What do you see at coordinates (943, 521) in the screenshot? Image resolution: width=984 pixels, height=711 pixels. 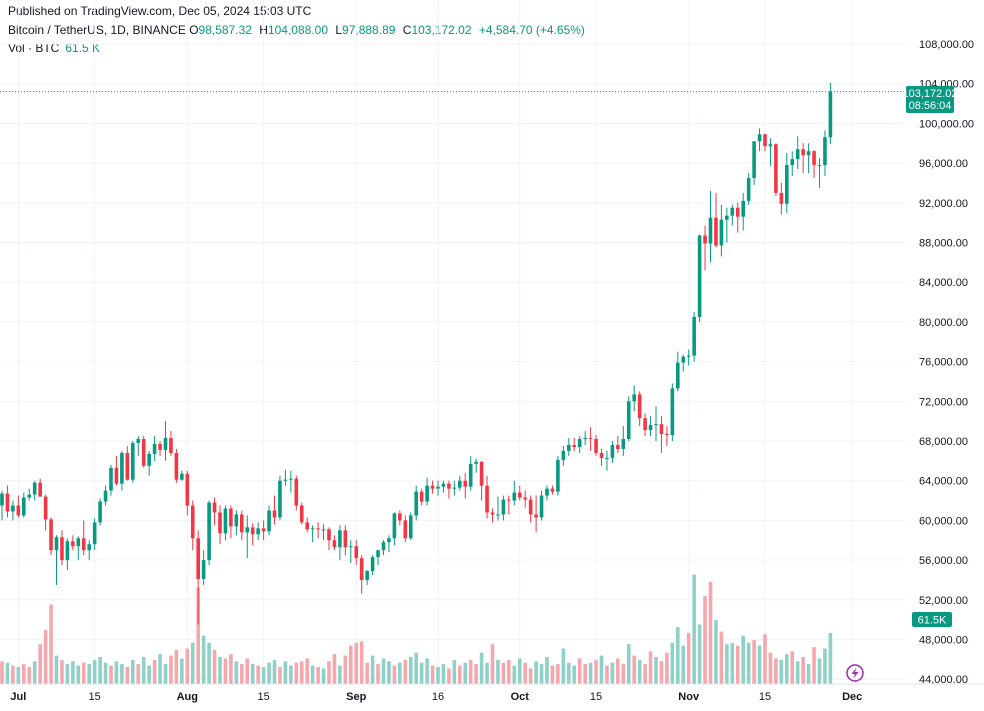 I see `y-tick-label: 60,000.00` at bounding box center [943, 521].